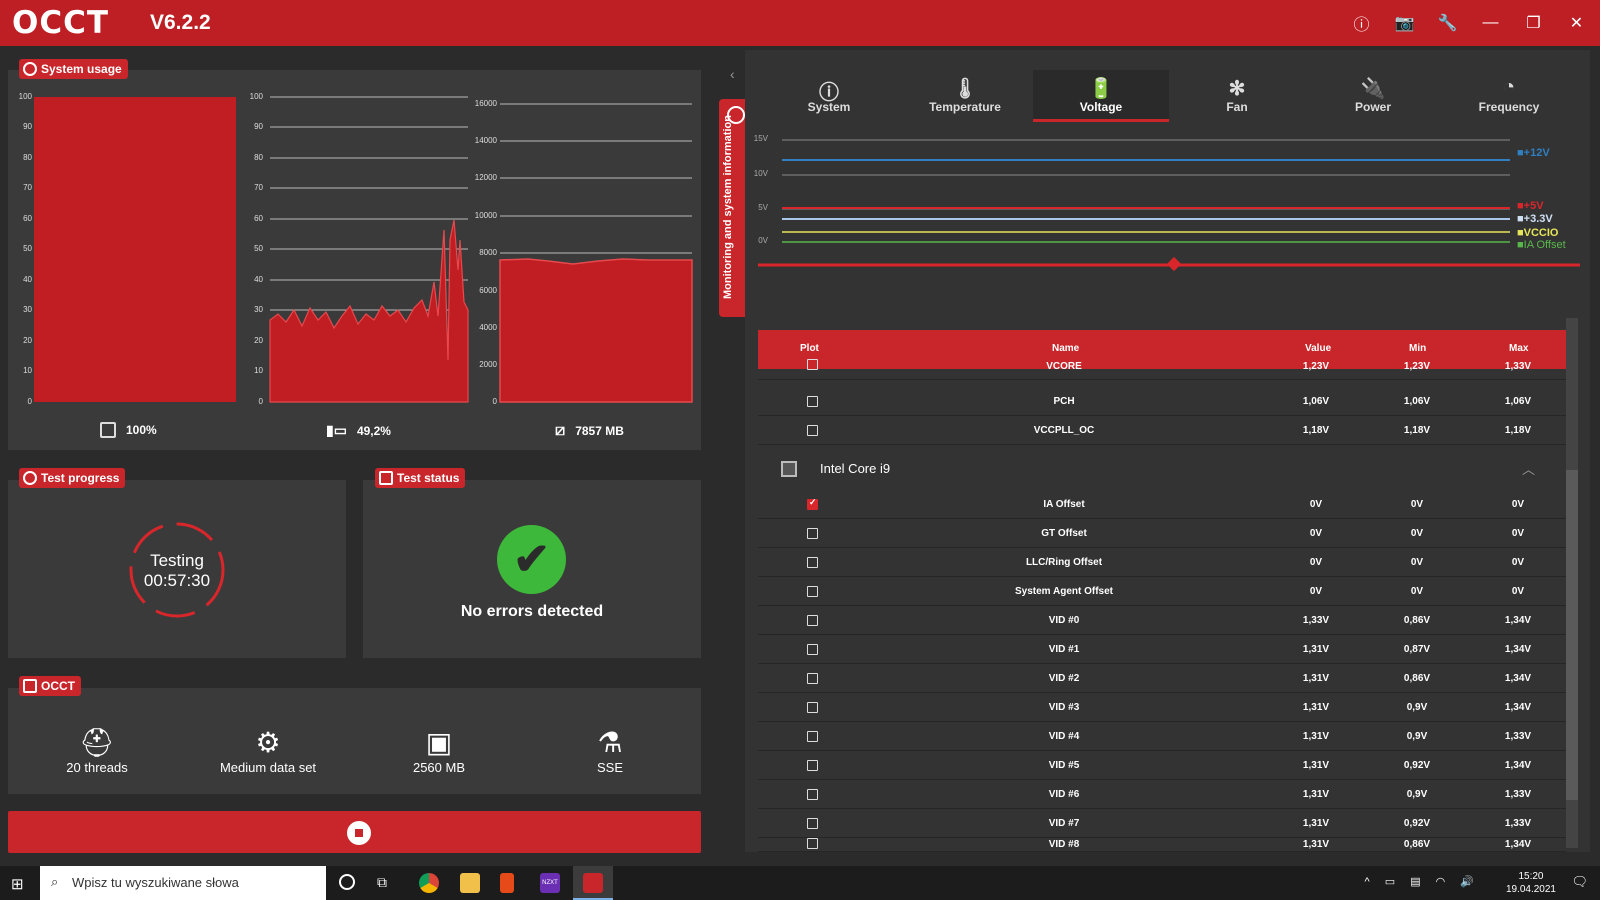 This screenshot has height=900, width=1600. Describe the element at coordinates (1576, 23) in the screenshot. I see `close-icon: ✕` at that location.